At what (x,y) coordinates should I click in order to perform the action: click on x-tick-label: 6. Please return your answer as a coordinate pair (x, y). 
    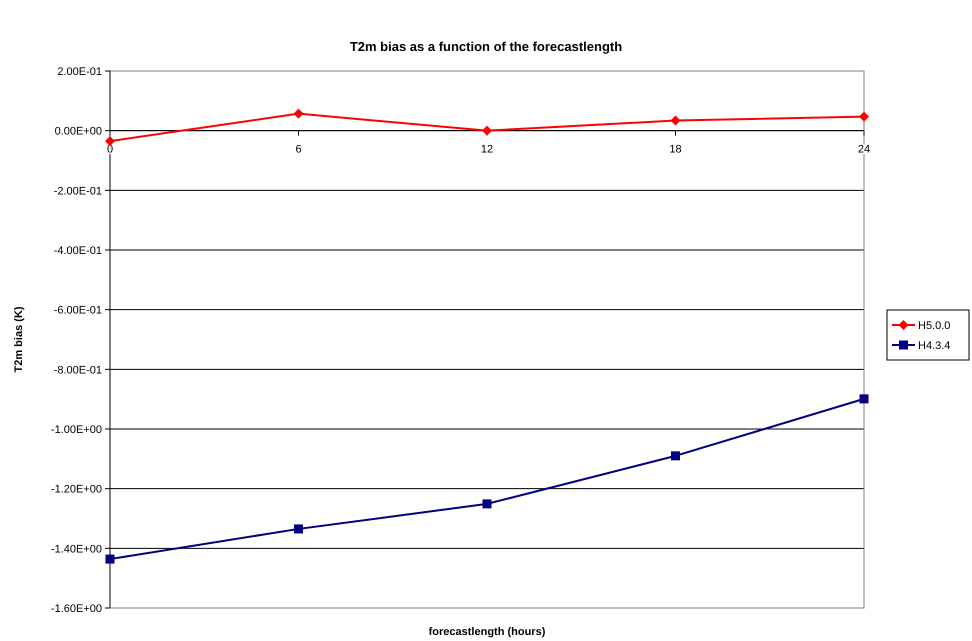
    Looking at the image, I should click on (298, 150).